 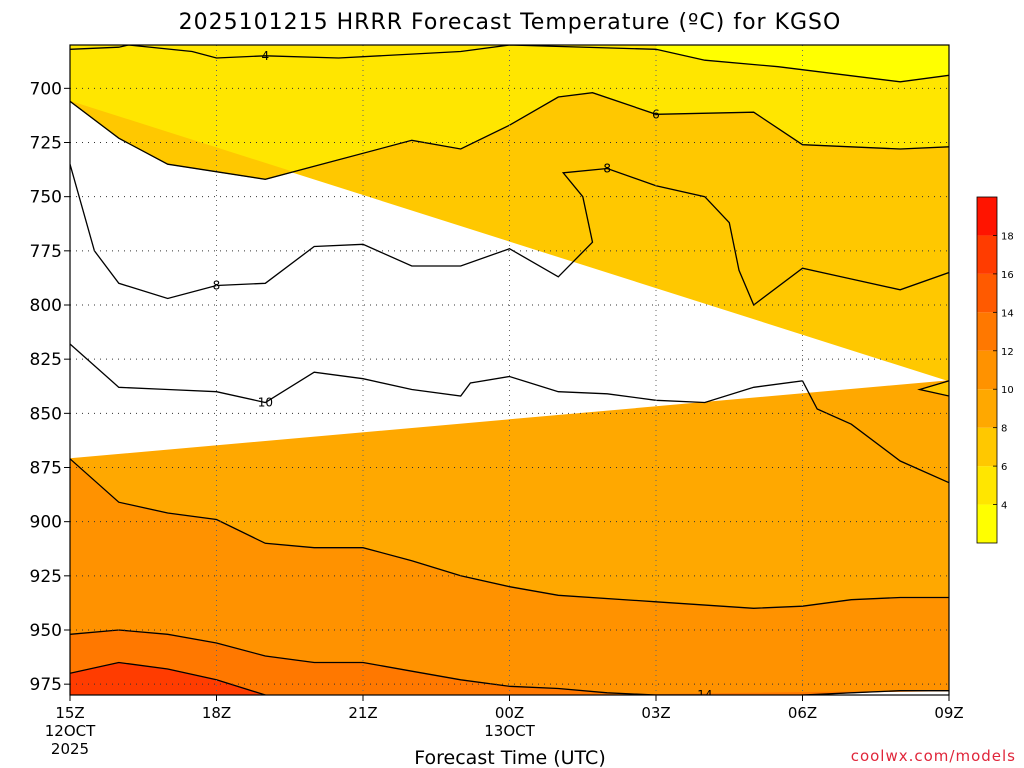 What do you see at coordinates (933, 756) in the screenshot?
I see `credit-text: coolwx.com/models` at bounding box center [933, 756].